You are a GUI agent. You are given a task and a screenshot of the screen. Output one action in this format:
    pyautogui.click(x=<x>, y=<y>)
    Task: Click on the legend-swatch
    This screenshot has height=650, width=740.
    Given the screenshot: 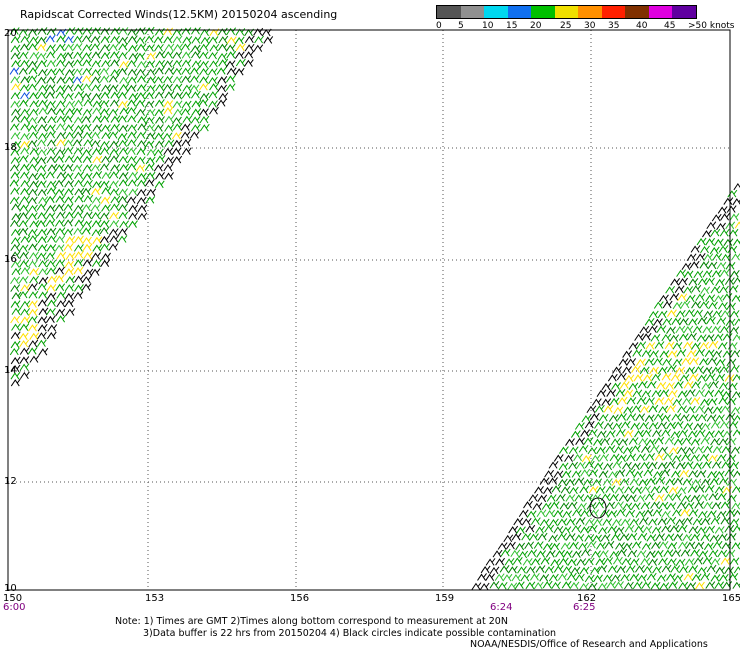 What is the action you would take?
    pyautogui.click(x=637, y=12)
    